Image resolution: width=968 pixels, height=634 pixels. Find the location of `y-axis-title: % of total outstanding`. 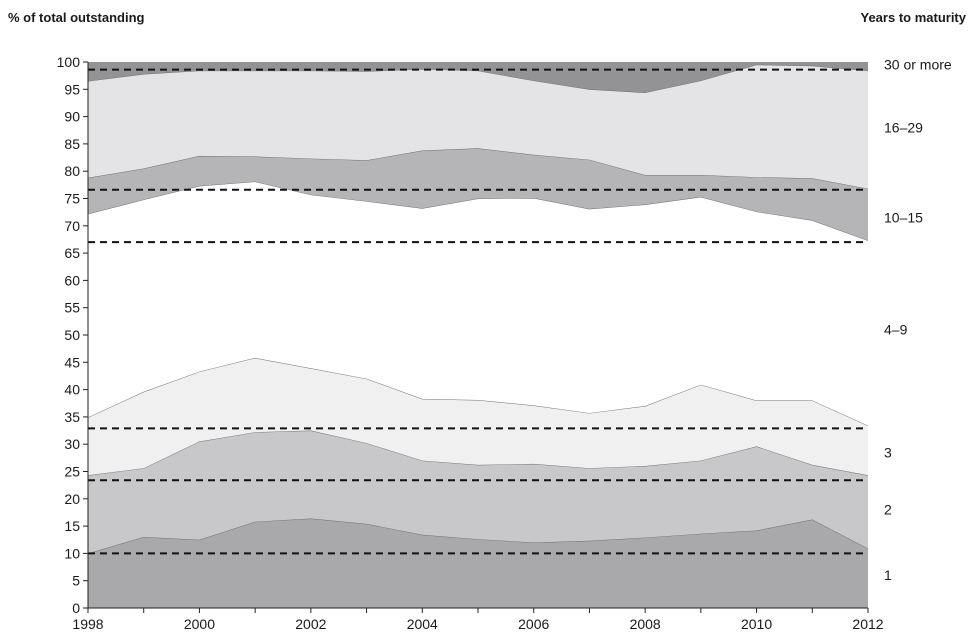

y-axis-title: % of total outstanding is located at coordinates (76, 17).